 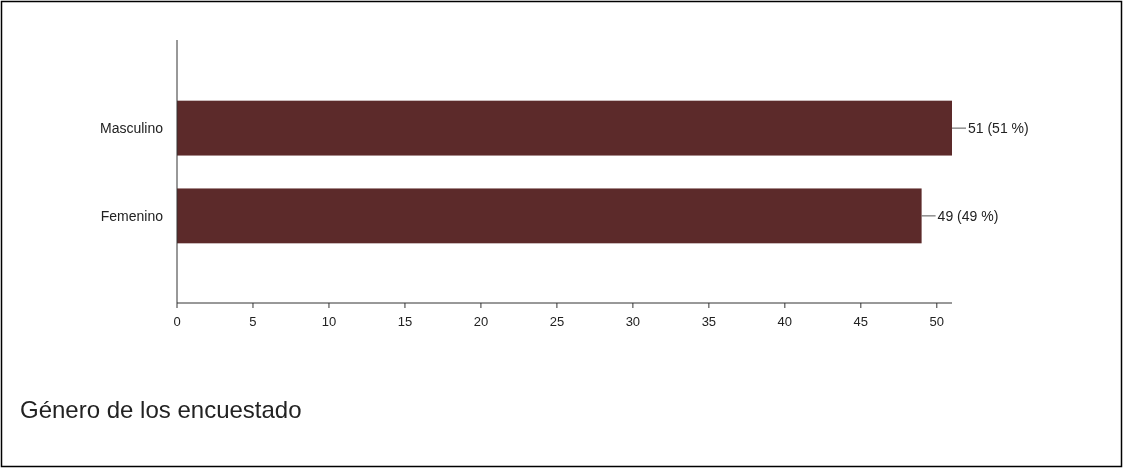 What do you see at coordinates (177, 321) in the screenshot?
I see `x-tick-label: 0` at bounding box center [177, 321].